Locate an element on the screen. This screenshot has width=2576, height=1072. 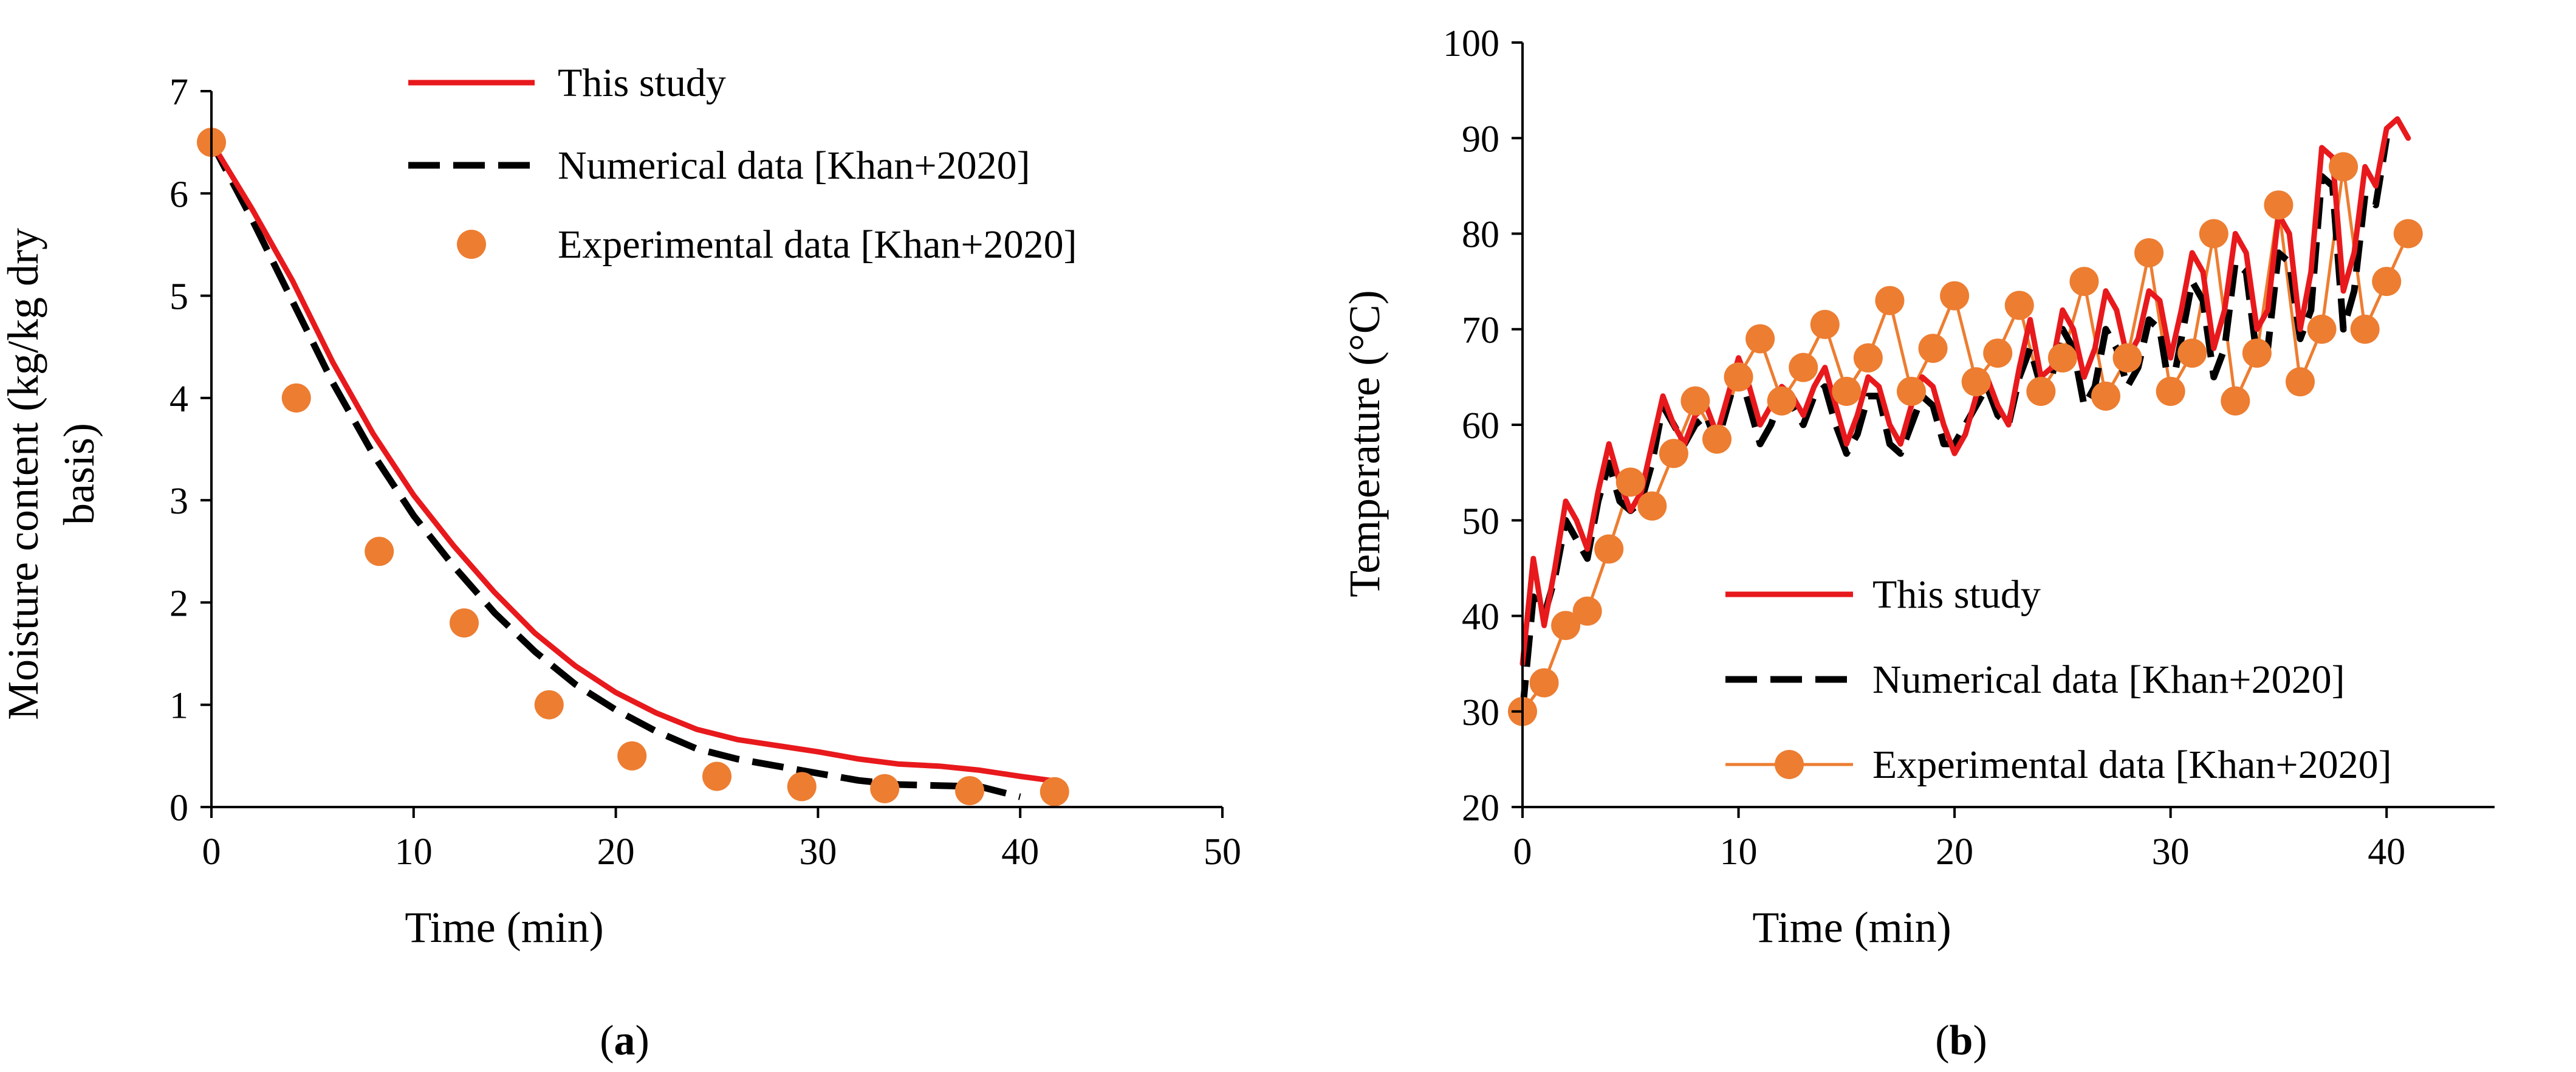
panel-a-legend-item-experimental: Experimental data [Khan+2020] is located at coordinates (767, 244).